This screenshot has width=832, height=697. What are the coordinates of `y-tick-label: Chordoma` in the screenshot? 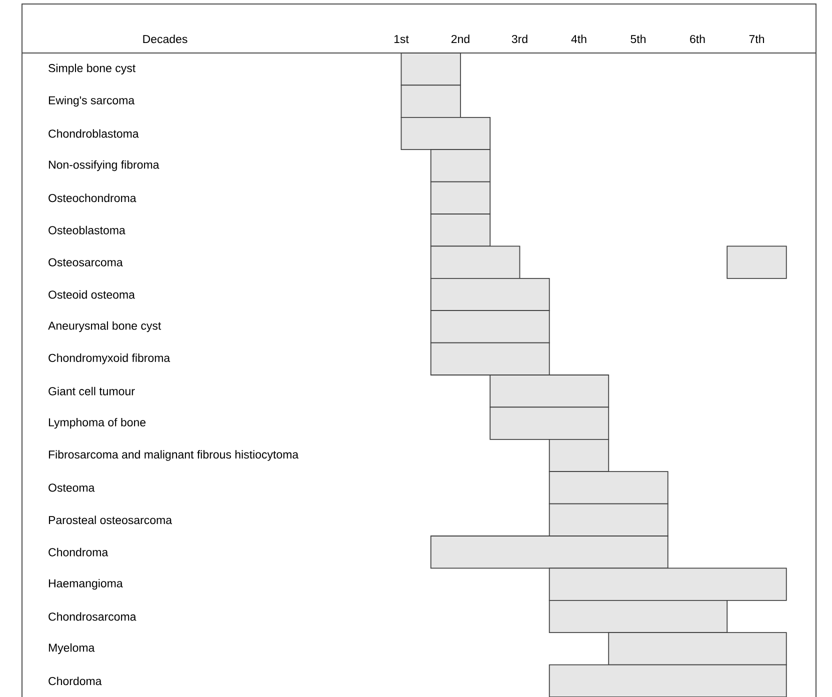 It's located at (75, 681).